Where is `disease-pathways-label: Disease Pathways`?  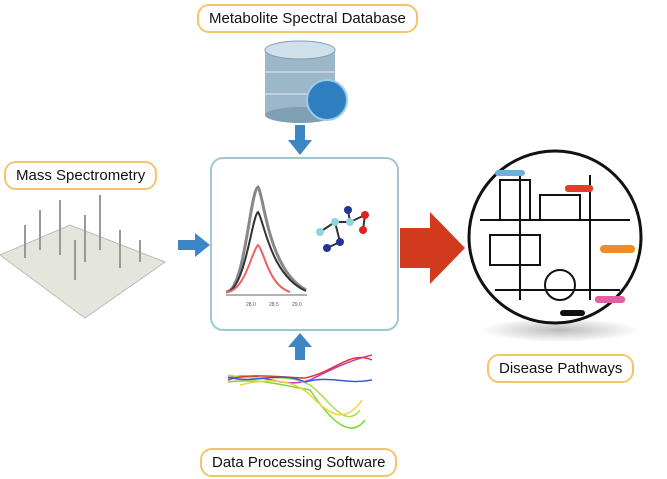 disease-pathways-label: Disease Pathways is located at coordinates (561, 368).